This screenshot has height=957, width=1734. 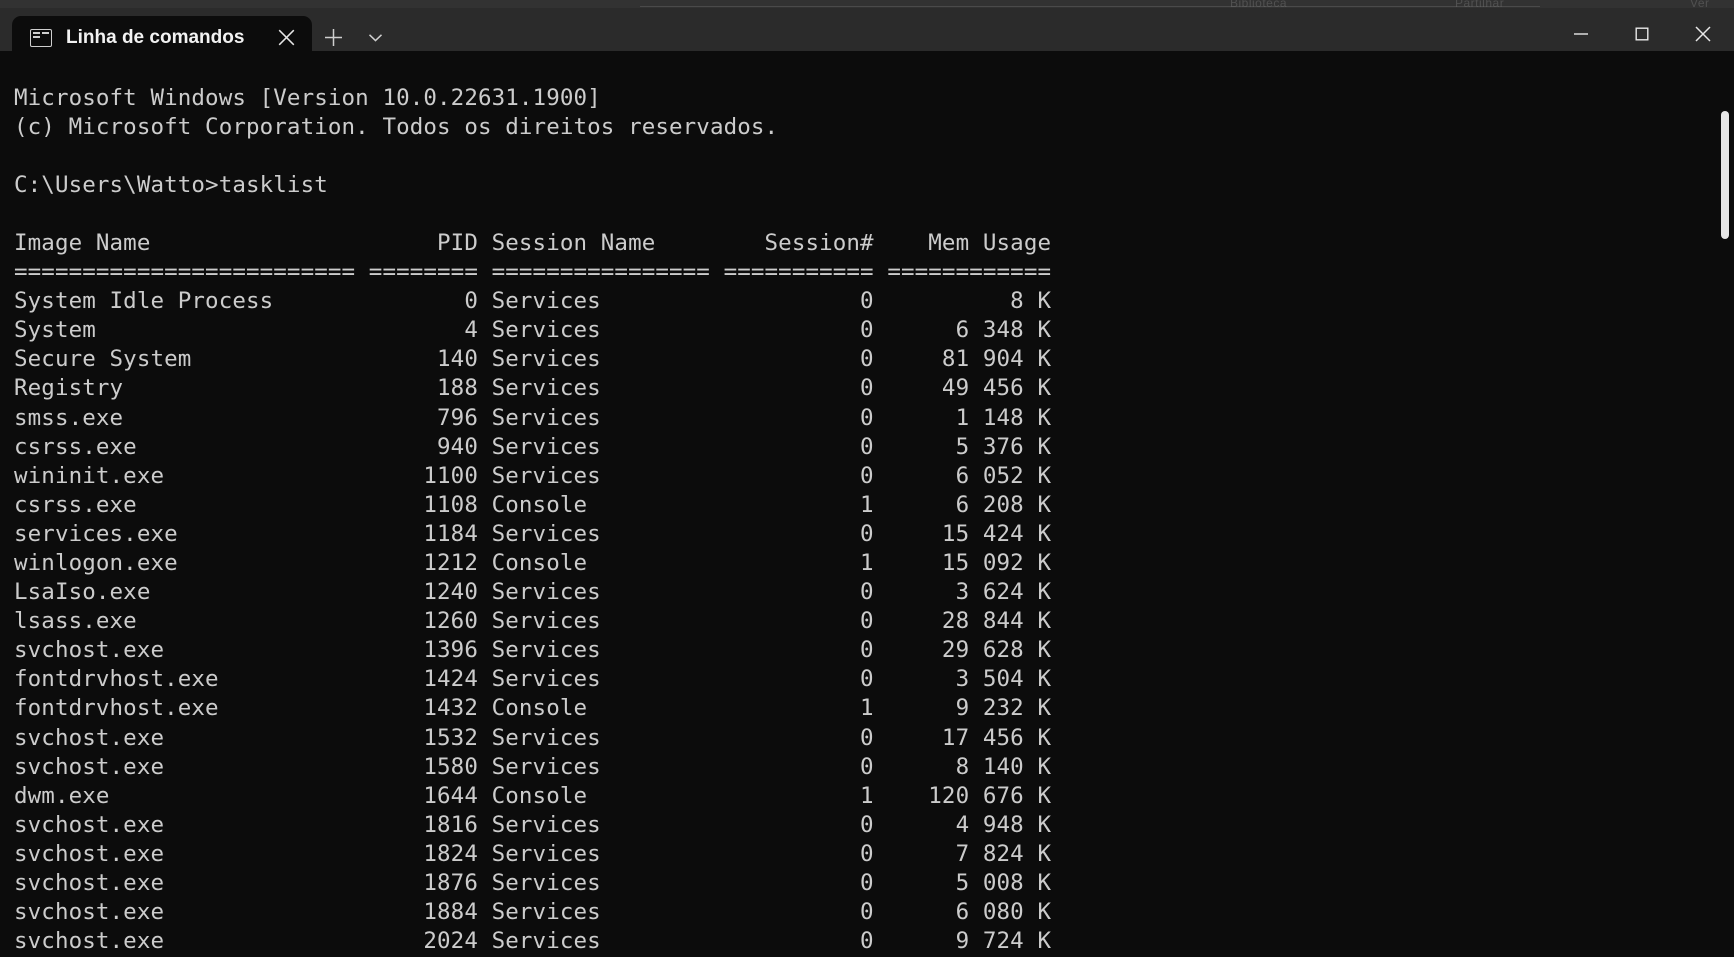 I want to click on console-line-29: svchost.exe 2024 Services 0 9 724 K, so click(x=533, y=941).